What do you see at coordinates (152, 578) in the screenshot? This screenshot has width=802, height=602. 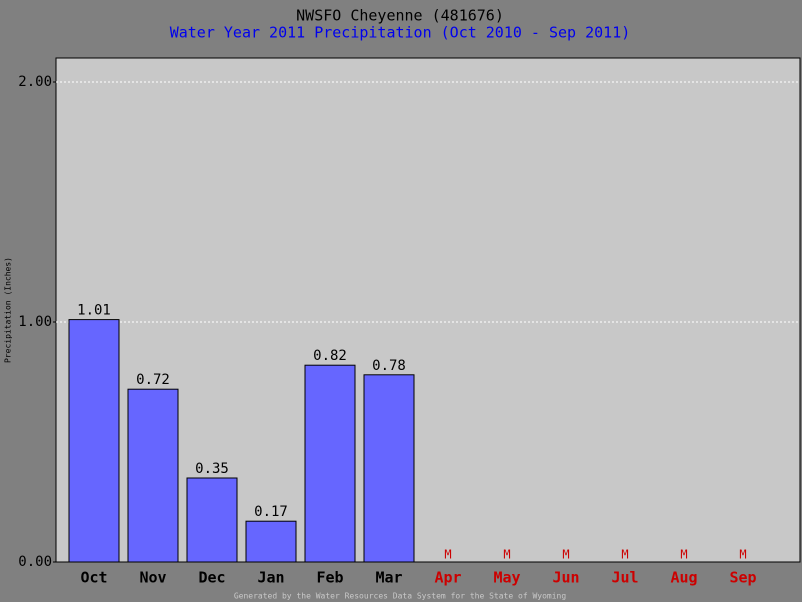 I see `x-tick-label: Nov` at bounding box center [152, 578].